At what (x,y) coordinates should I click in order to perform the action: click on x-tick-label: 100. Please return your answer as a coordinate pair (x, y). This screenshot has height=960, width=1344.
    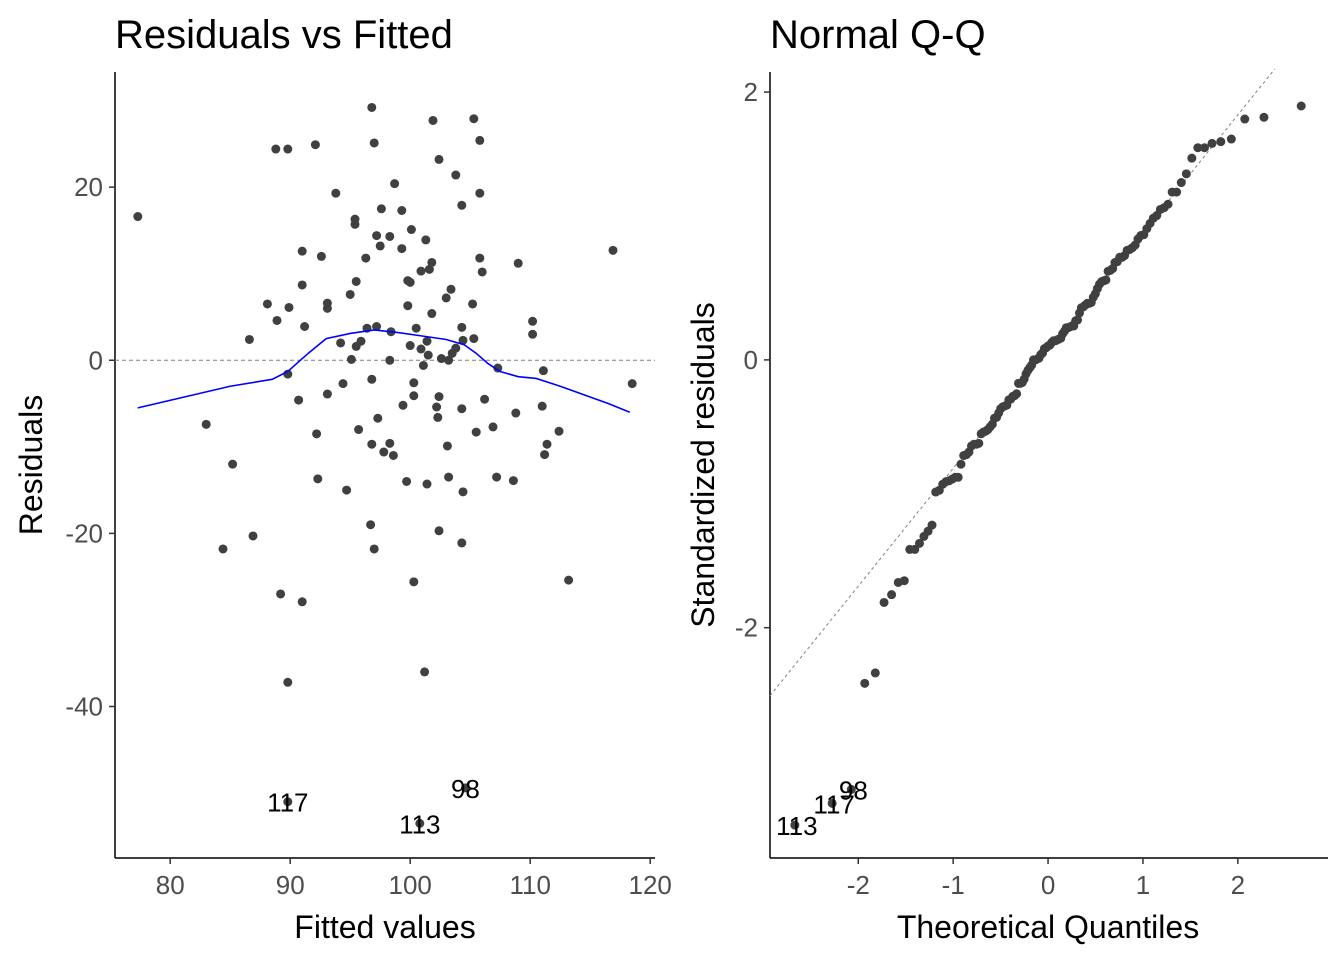
    Looking at the image, I should click on (410, 885).